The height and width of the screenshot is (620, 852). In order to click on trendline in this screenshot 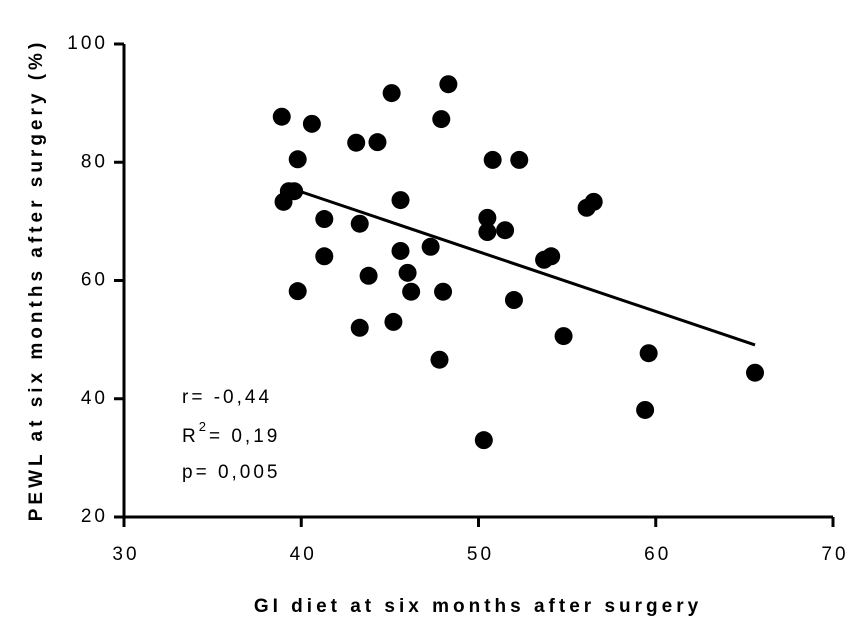, I will do `click(523, 266)`.